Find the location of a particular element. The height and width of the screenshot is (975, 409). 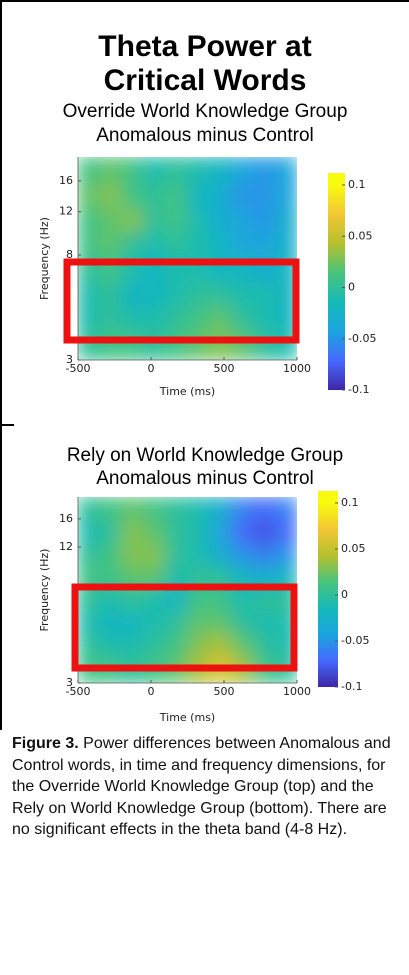

heatmap is located at coordinates (187, 590).